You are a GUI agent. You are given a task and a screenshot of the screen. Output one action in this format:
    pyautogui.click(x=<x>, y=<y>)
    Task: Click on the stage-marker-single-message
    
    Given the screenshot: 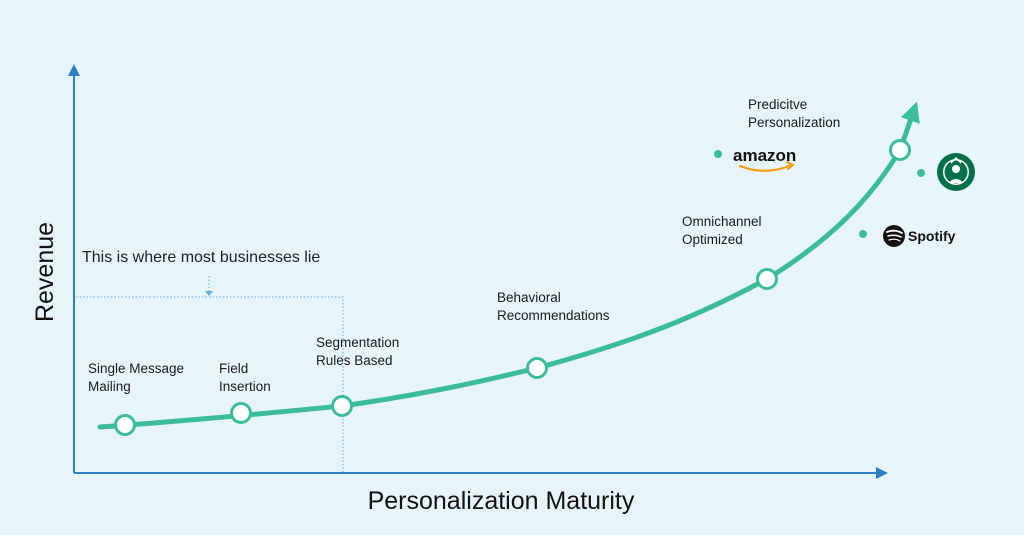 What is the action you would take?
    pyautogui.click(x=125, y=425)
    